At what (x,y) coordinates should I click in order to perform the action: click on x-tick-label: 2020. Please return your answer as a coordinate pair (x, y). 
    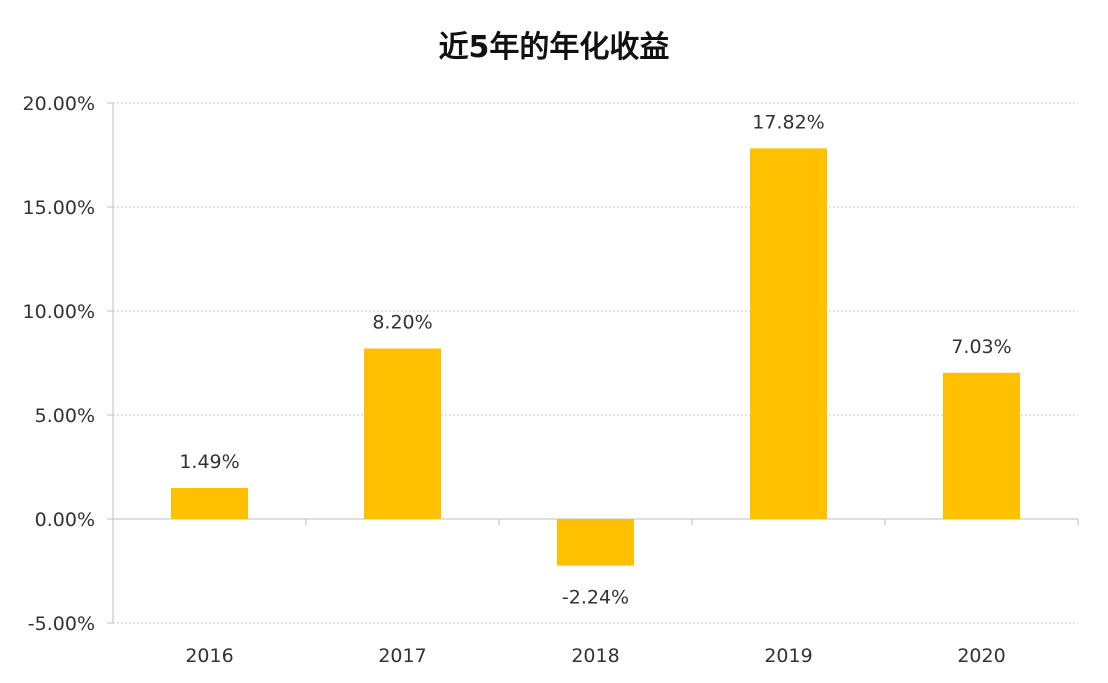
    Looking at the image, I should click on (981, 656).